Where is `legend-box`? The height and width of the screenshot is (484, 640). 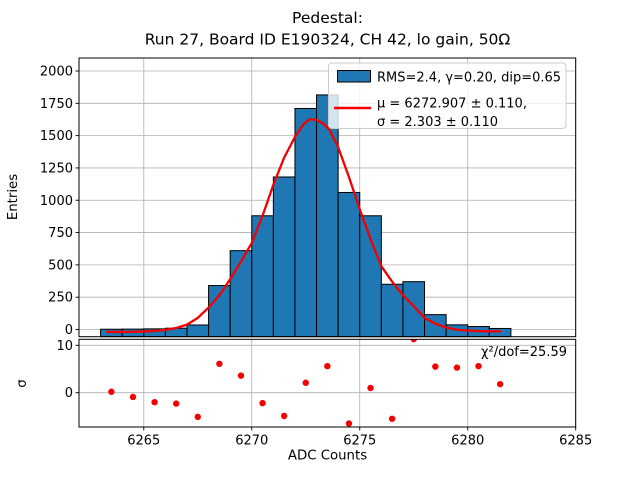 legend-box is located at coordinates (447, 95).